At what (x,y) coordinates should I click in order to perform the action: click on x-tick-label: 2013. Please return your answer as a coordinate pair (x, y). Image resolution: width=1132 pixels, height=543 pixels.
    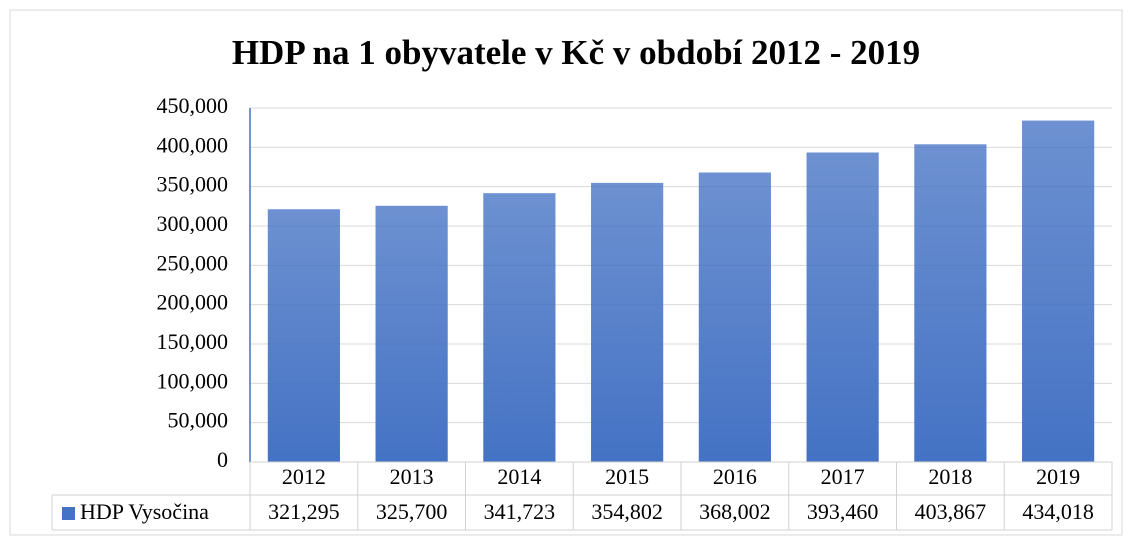
    Looking at the image, I should click on (412, 476).